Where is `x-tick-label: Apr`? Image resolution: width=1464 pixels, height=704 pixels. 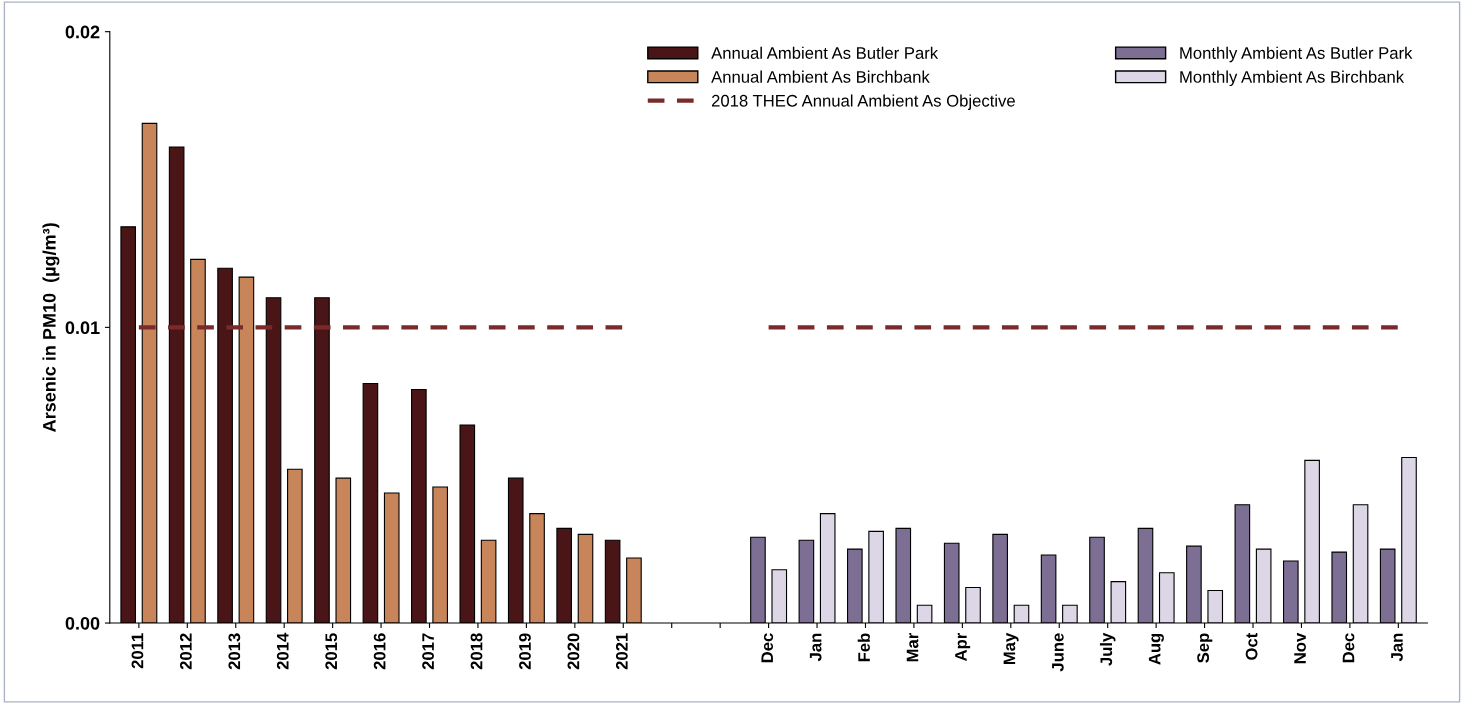 x-tick-label: Apr is located at coordinates (963, 647).